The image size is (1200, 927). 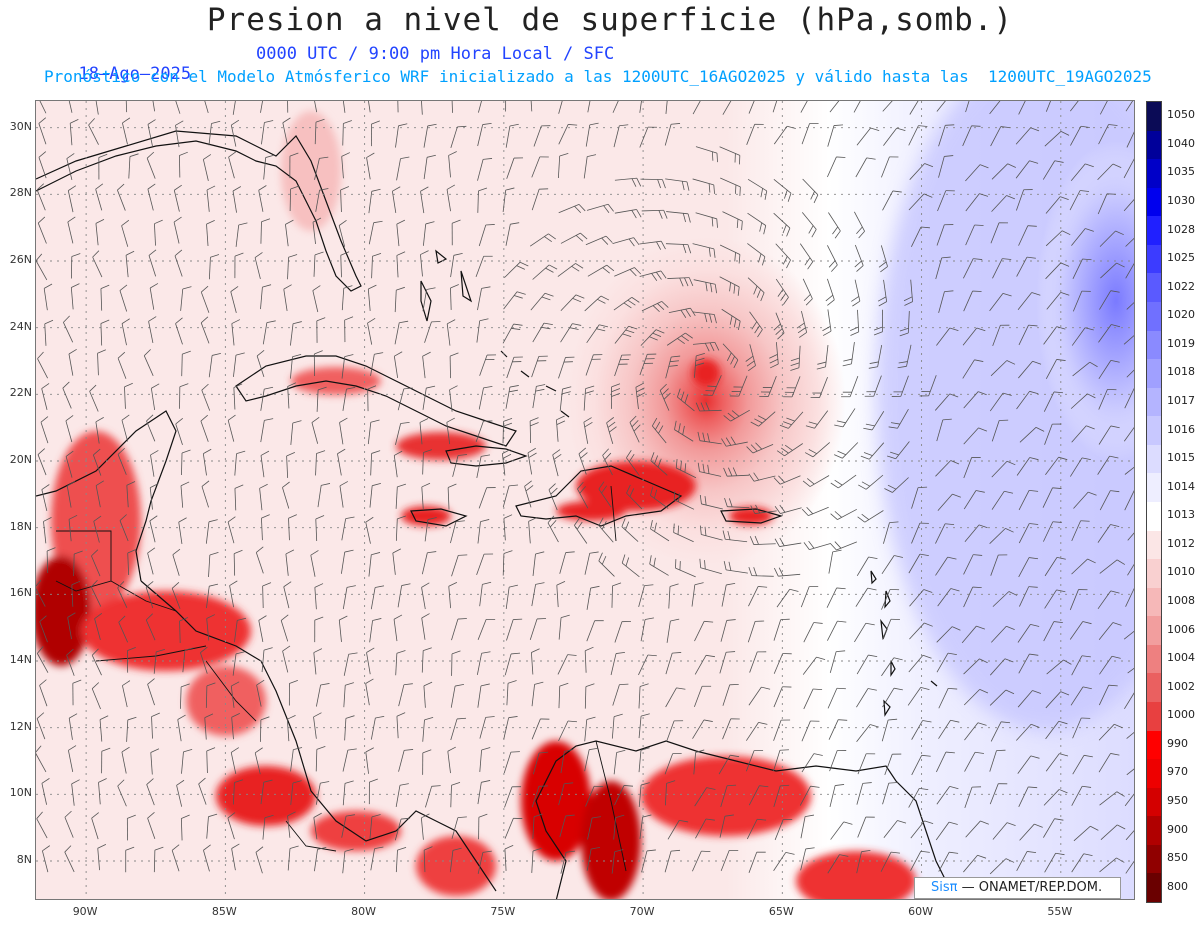 What do you see at coordinates (1060, 911) in the screenshot?
I see `lon-label: 55W` at bounding box center [1060, 911].